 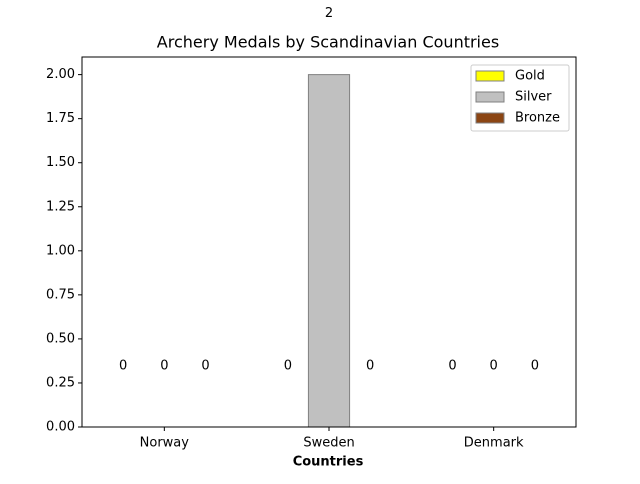 What do you see at coordinates (328, 42) in the screenshot?
I see `chart-title: Archery Medals by Scandinavian Countries` at bounding box center [328, 42].